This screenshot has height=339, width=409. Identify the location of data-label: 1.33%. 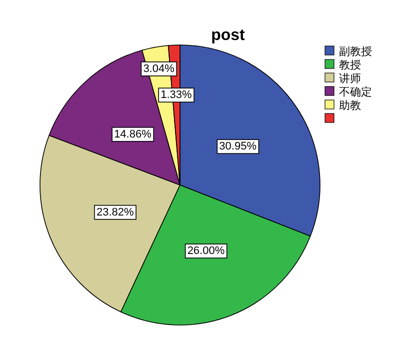
(176, 95).